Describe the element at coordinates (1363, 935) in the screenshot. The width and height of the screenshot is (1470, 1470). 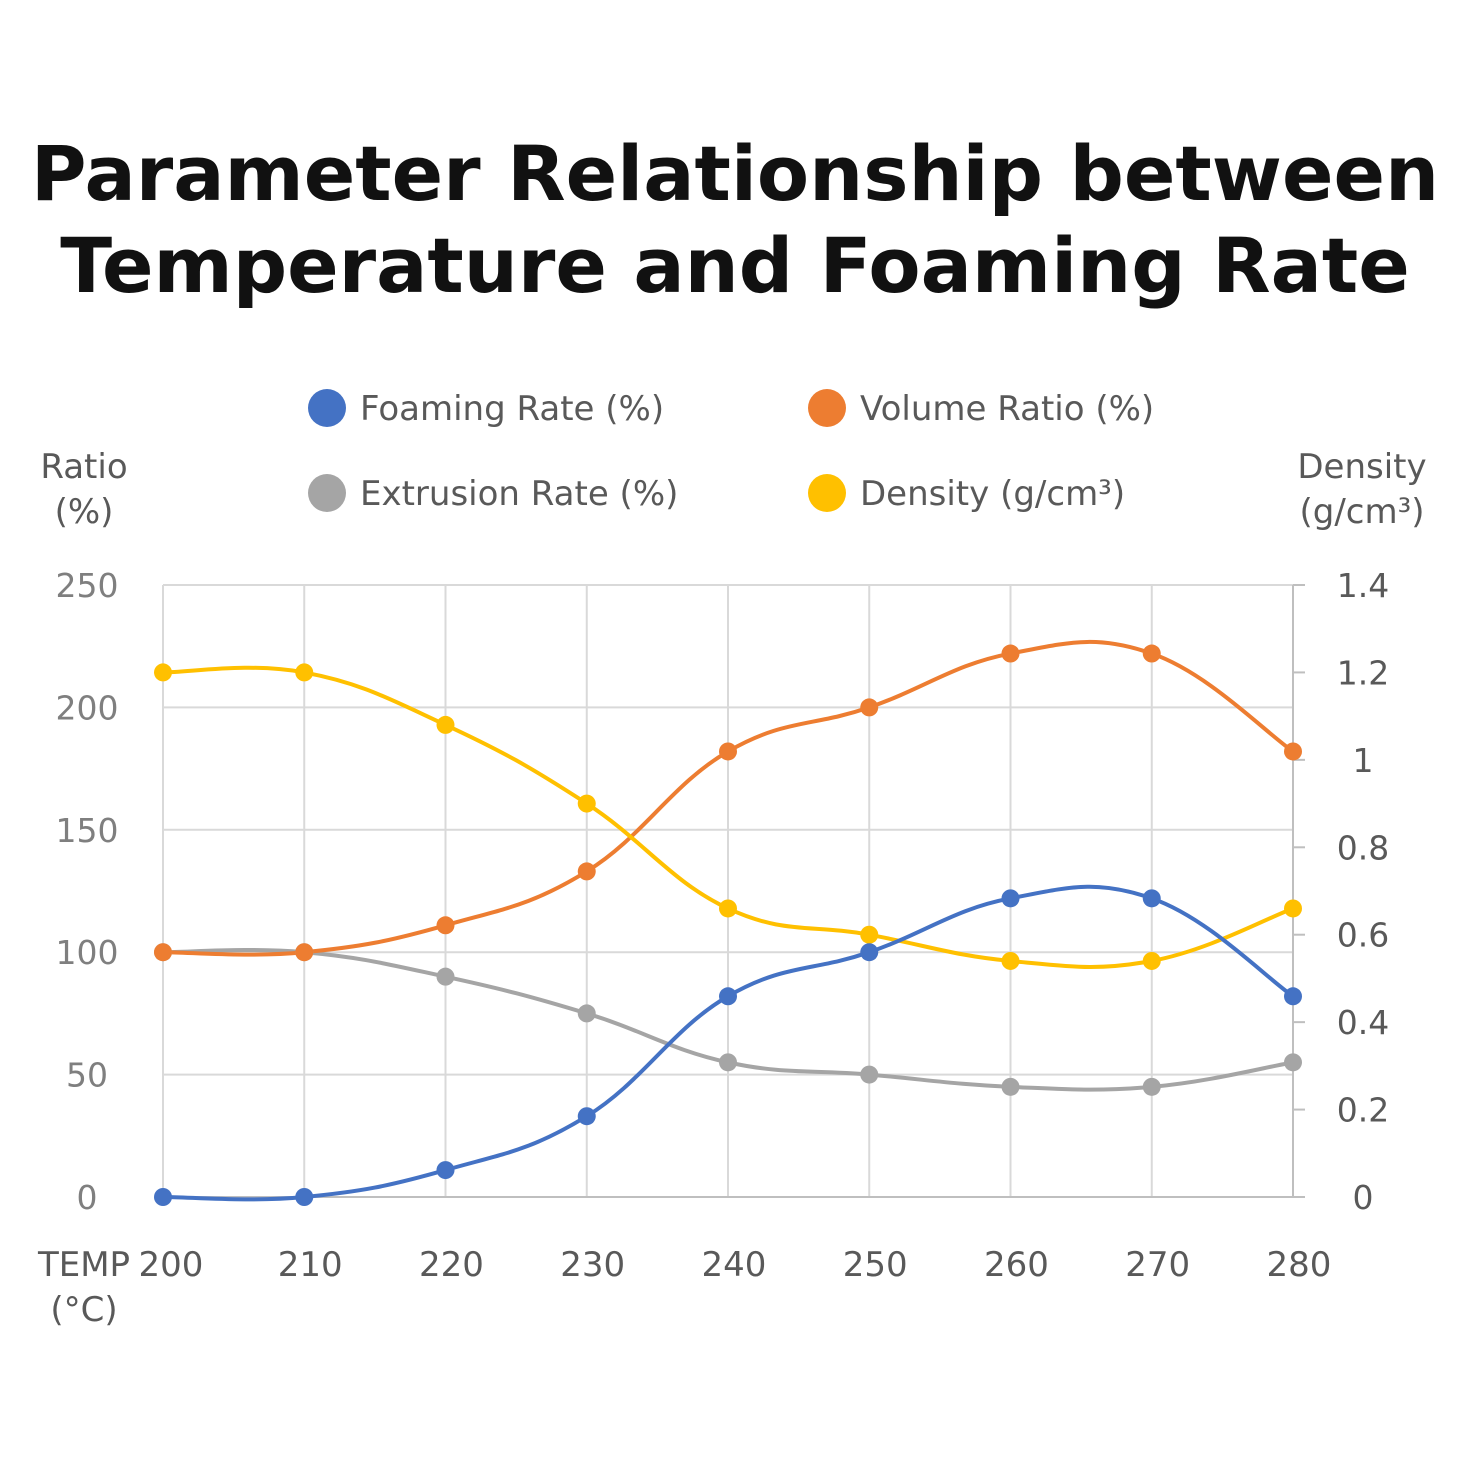
I see `right-axis-tick-label: 0.6` at that location.